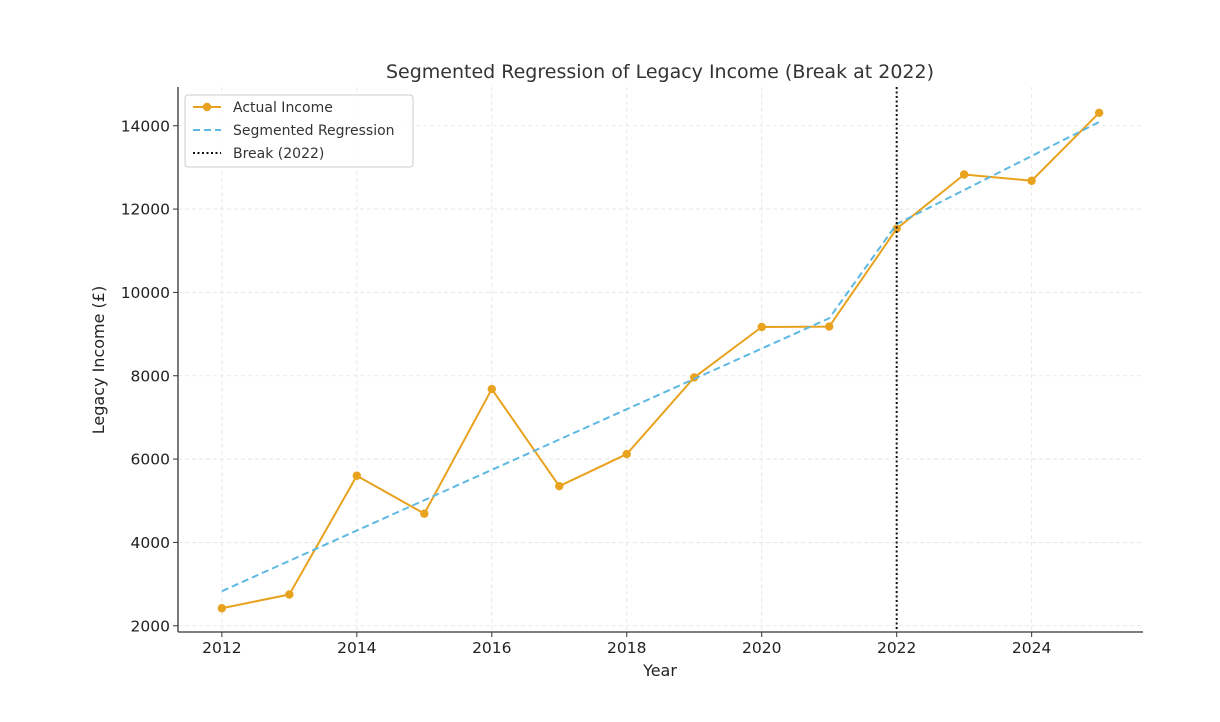 The height and width of the screenshot is (722, 1220). Describe the element at coordinates (278, 154) in the screenshot. I see `legend-label-break: Break (2022)` at that location.